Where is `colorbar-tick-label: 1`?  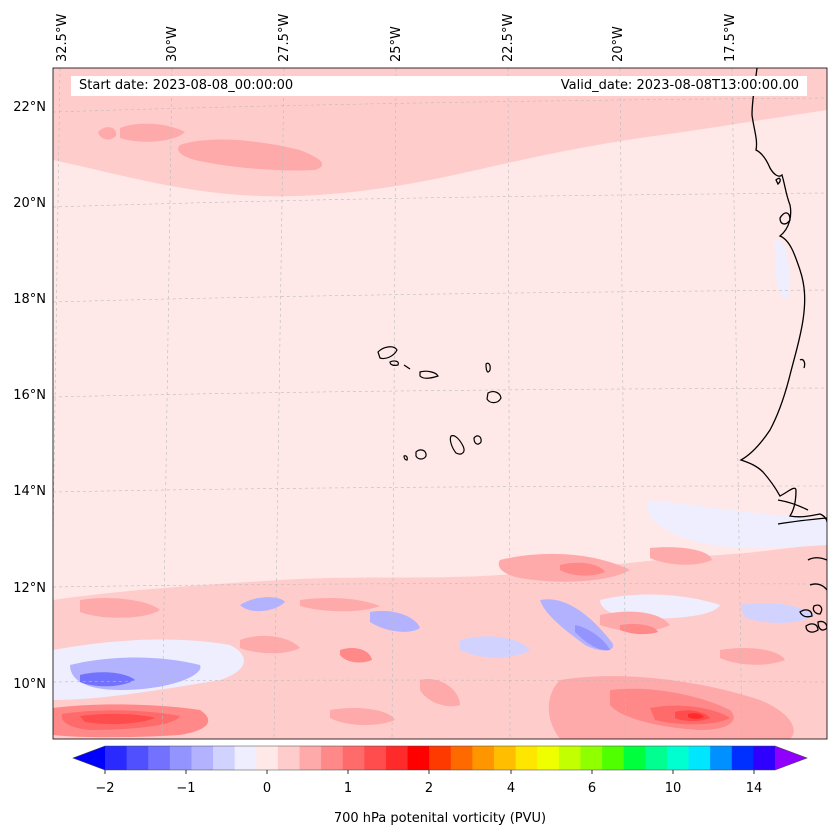
colorbar-tick-label: 1 is located at coordinates (348, 788).